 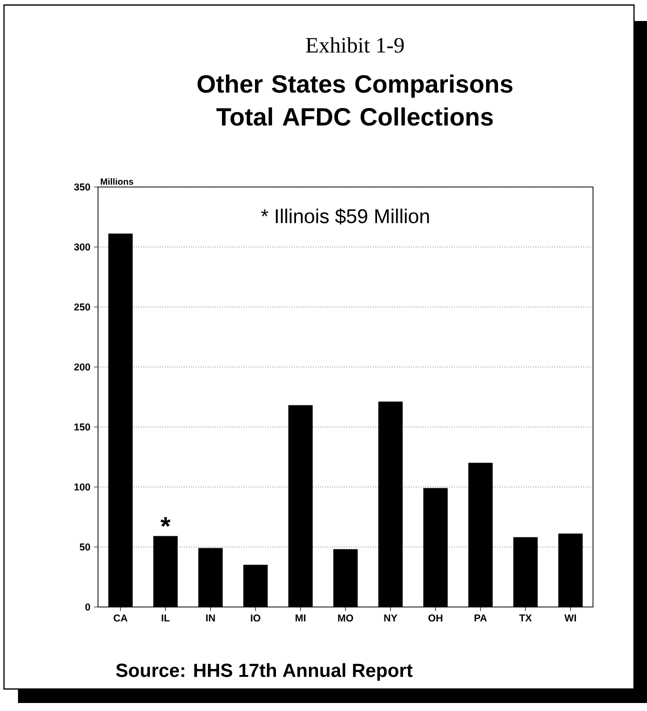 What do you see at coordinates (82, 367) in the screenshot?
I see `y-tick-label: 200` at bounding box center [82, 367].